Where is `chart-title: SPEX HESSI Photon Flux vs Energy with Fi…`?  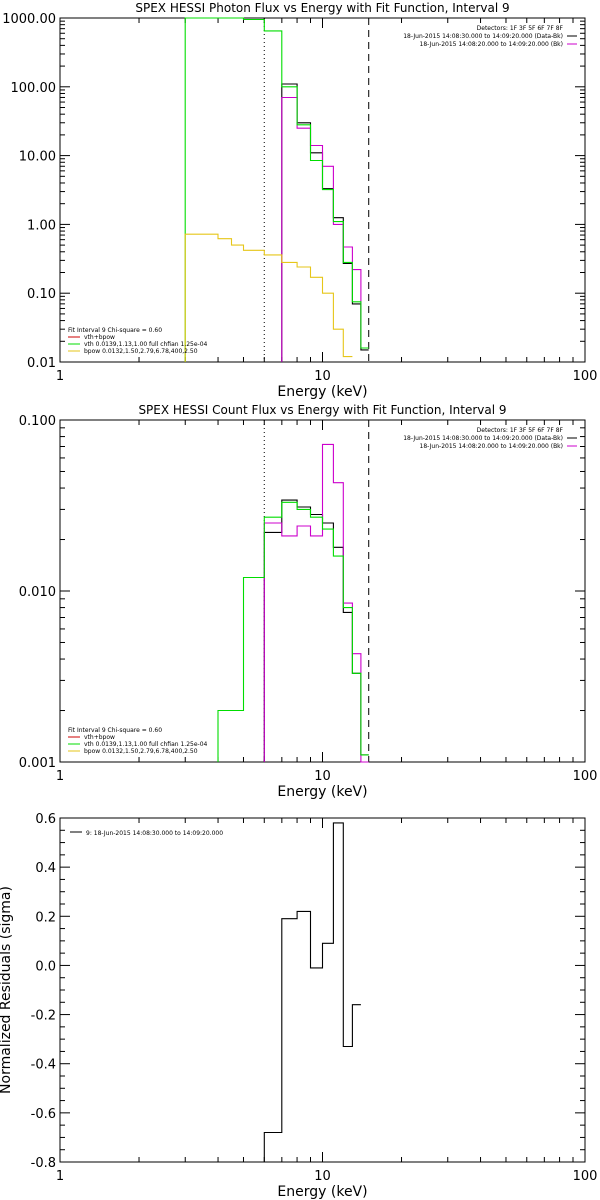
chart-title: SPEX HESSI Photon Flux vs Energy with Fi… is located at coordinates (322, 8).